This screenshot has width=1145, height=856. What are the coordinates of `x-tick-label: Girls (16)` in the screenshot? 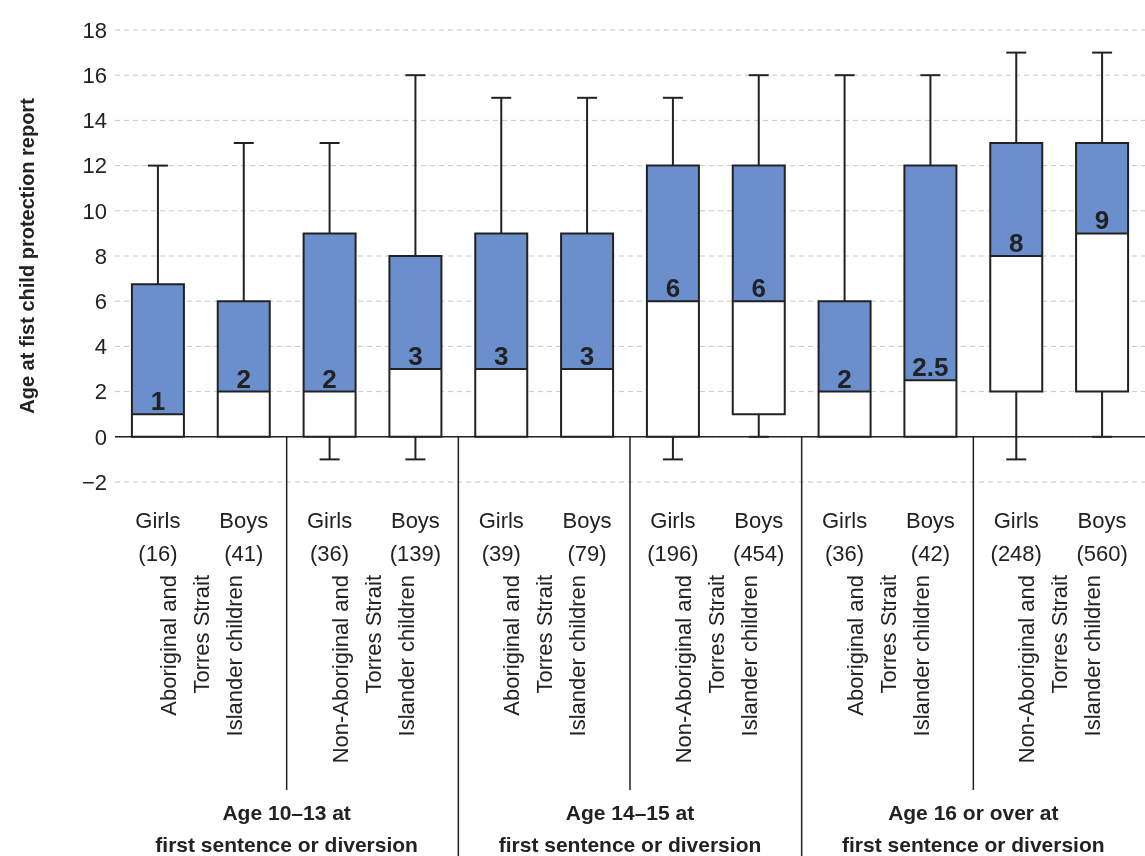 It's located at (158, 537).